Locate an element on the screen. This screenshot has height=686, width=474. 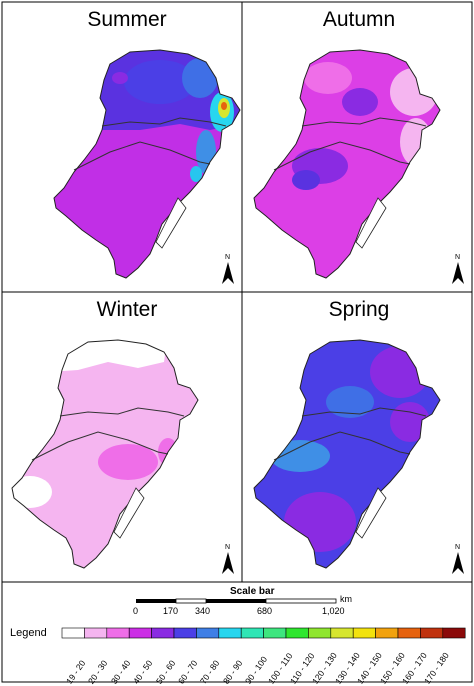
scale-bar is located at coordinates (236, 601).